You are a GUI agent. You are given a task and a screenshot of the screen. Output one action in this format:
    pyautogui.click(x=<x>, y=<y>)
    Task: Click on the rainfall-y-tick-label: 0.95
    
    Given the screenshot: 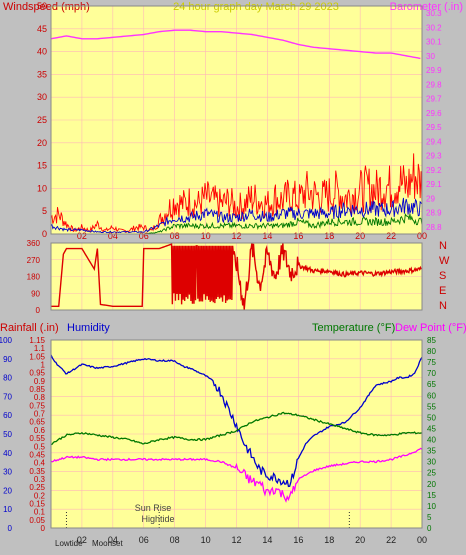 What is the action you would take?
    pyautogui.click(x=37, y=373)
    